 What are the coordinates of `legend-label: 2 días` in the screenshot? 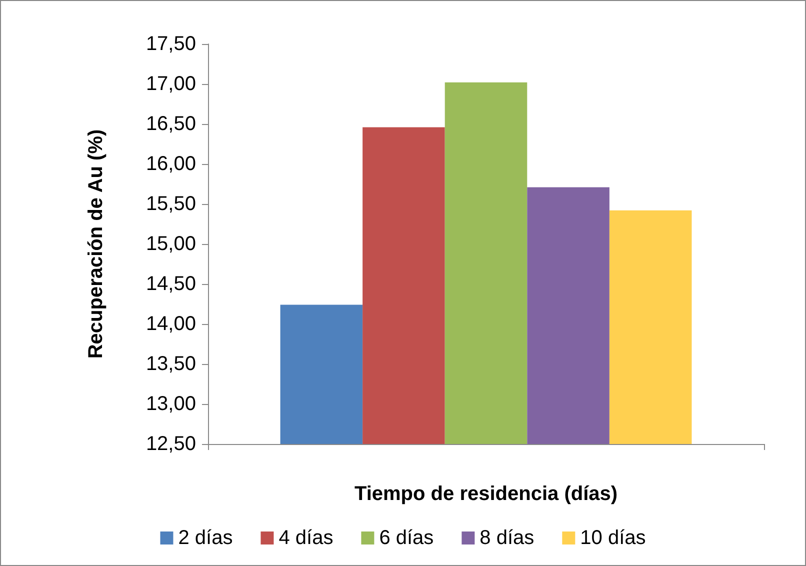 It's located at (205, 538).